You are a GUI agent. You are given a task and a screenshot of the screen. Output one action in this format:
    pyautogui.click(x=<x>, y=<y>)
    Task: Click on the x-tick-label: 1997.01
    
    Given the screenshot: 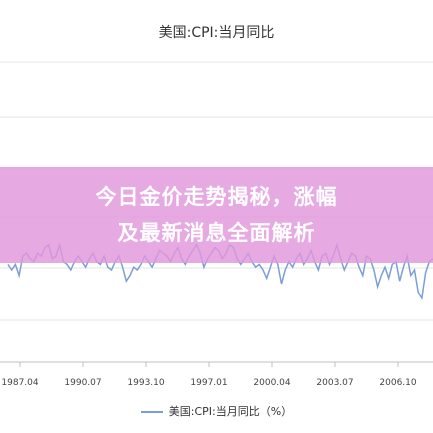 What is the action you would take?
    pyautogui.click(x=208, y=383)
    